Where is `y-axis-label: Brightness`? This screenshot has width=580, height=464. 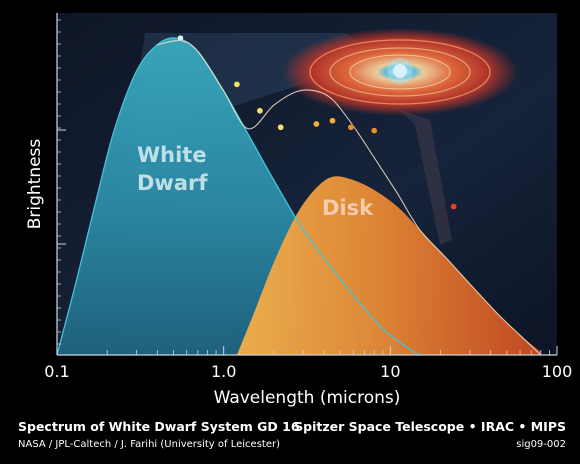
y-axis-label: Brightness is located at coordinates (35, 184).